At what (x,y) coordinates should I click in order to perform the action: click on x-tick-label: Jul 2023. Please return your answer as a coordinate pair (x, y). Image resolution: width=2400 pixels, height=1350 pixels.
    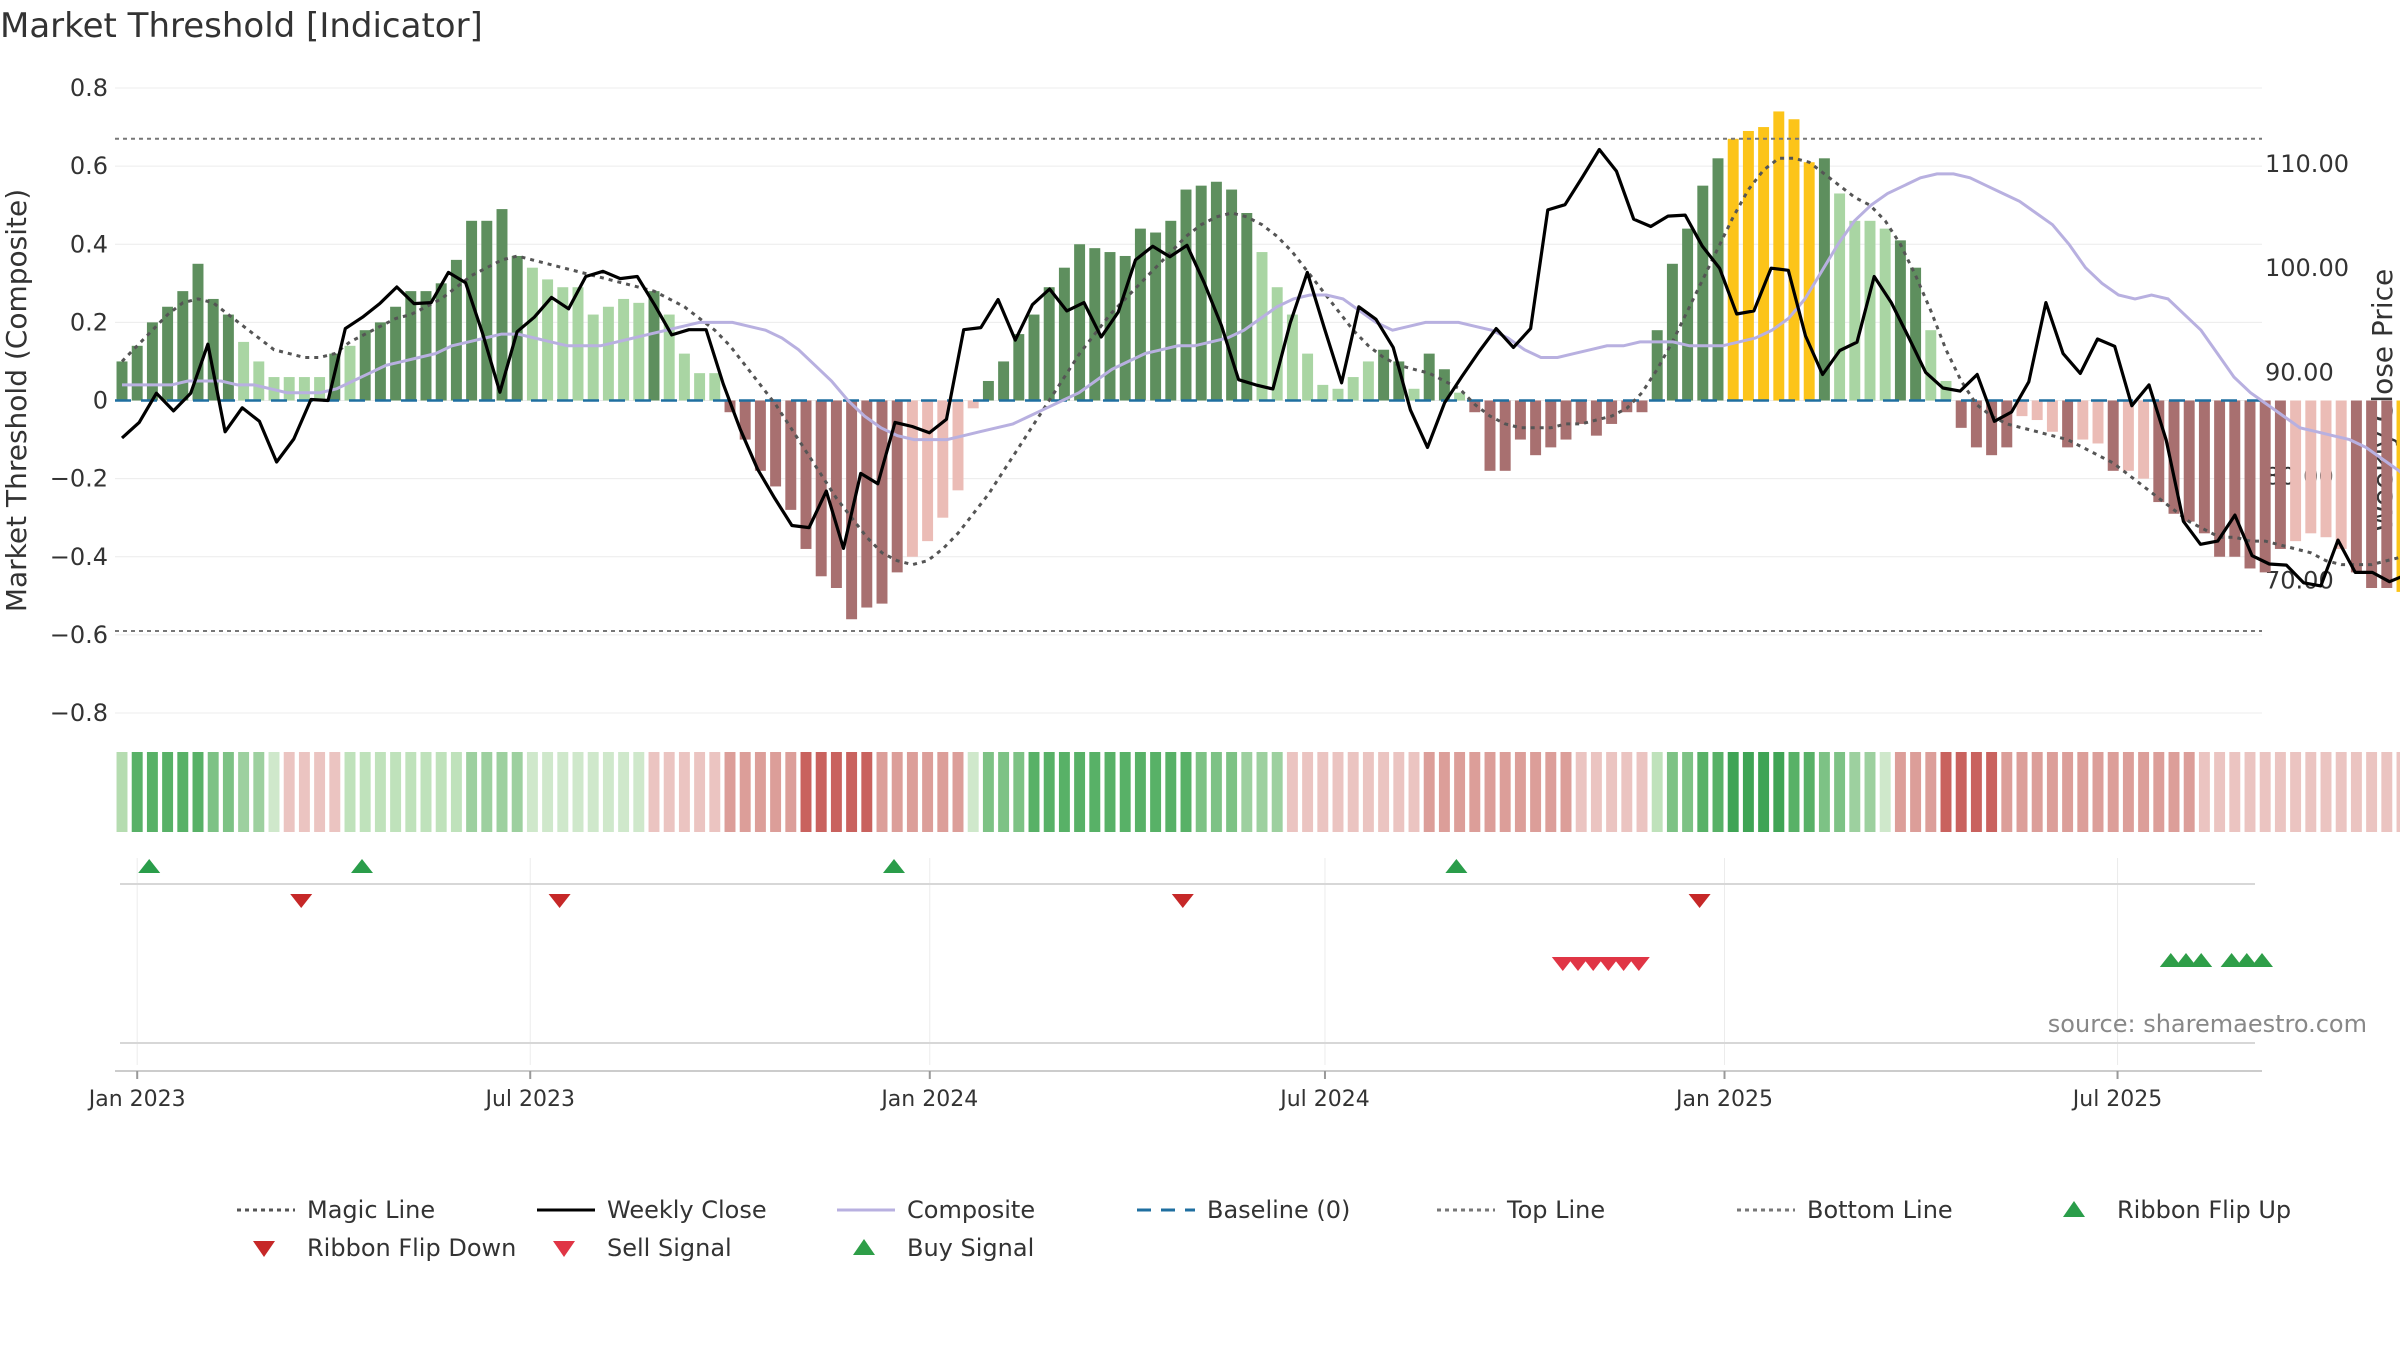
    Looking at the image, I should click on (529, 1099).